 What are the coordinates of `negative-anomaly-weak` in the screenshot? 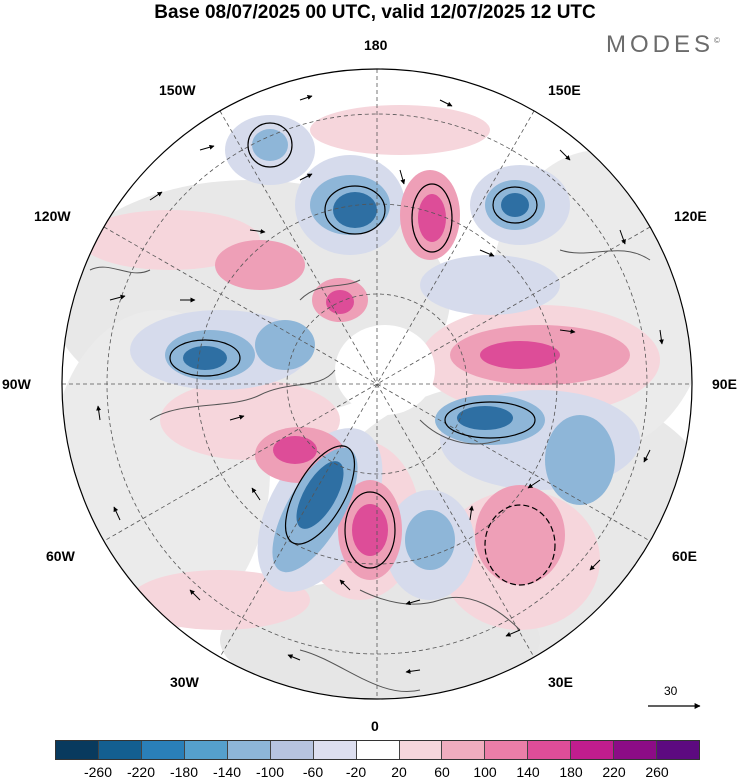 It's located at (490, 285).